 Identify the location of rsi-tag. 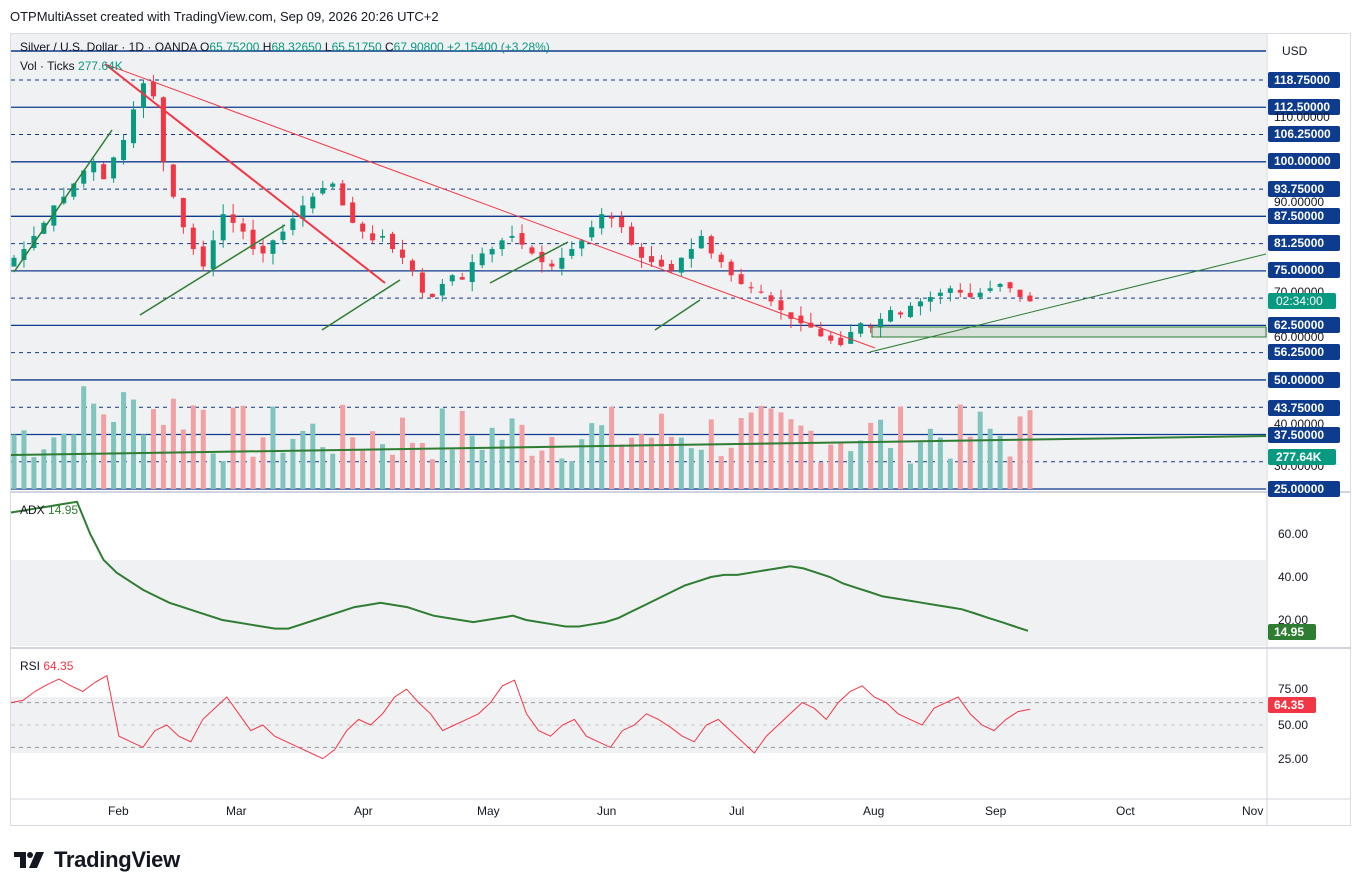
(1292, 705).